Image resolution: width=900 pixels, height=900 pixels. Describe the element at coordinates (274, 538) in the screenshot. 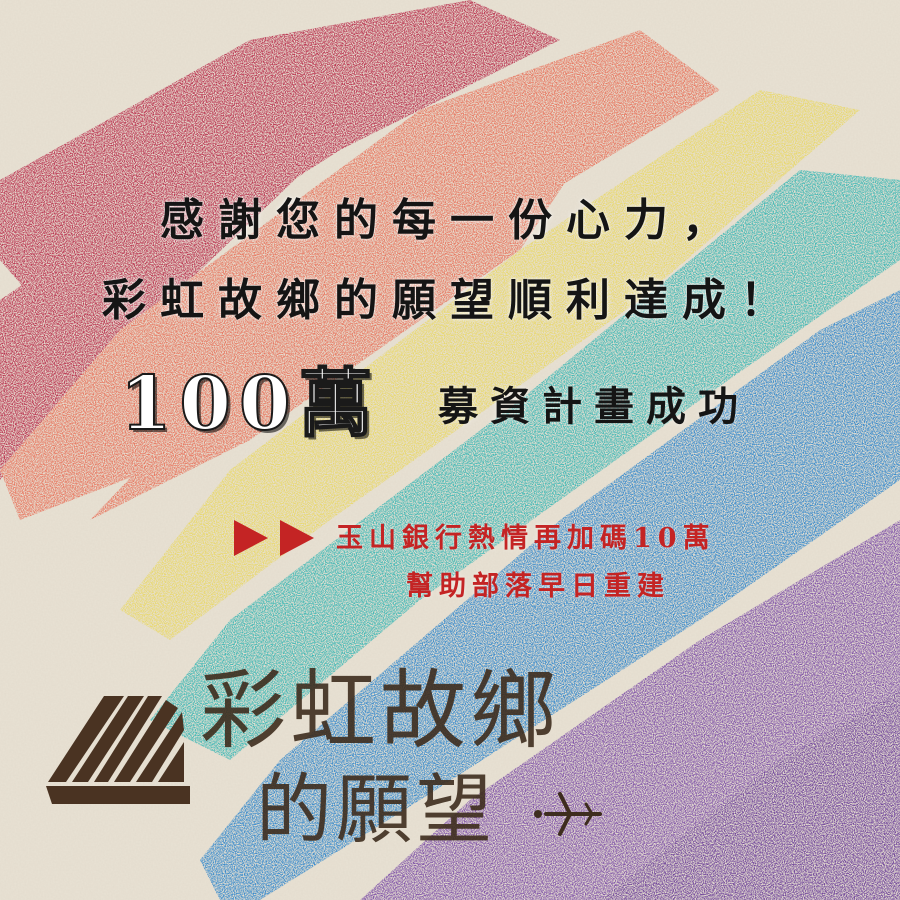

I see `double-play-arrow-icon` at that location.